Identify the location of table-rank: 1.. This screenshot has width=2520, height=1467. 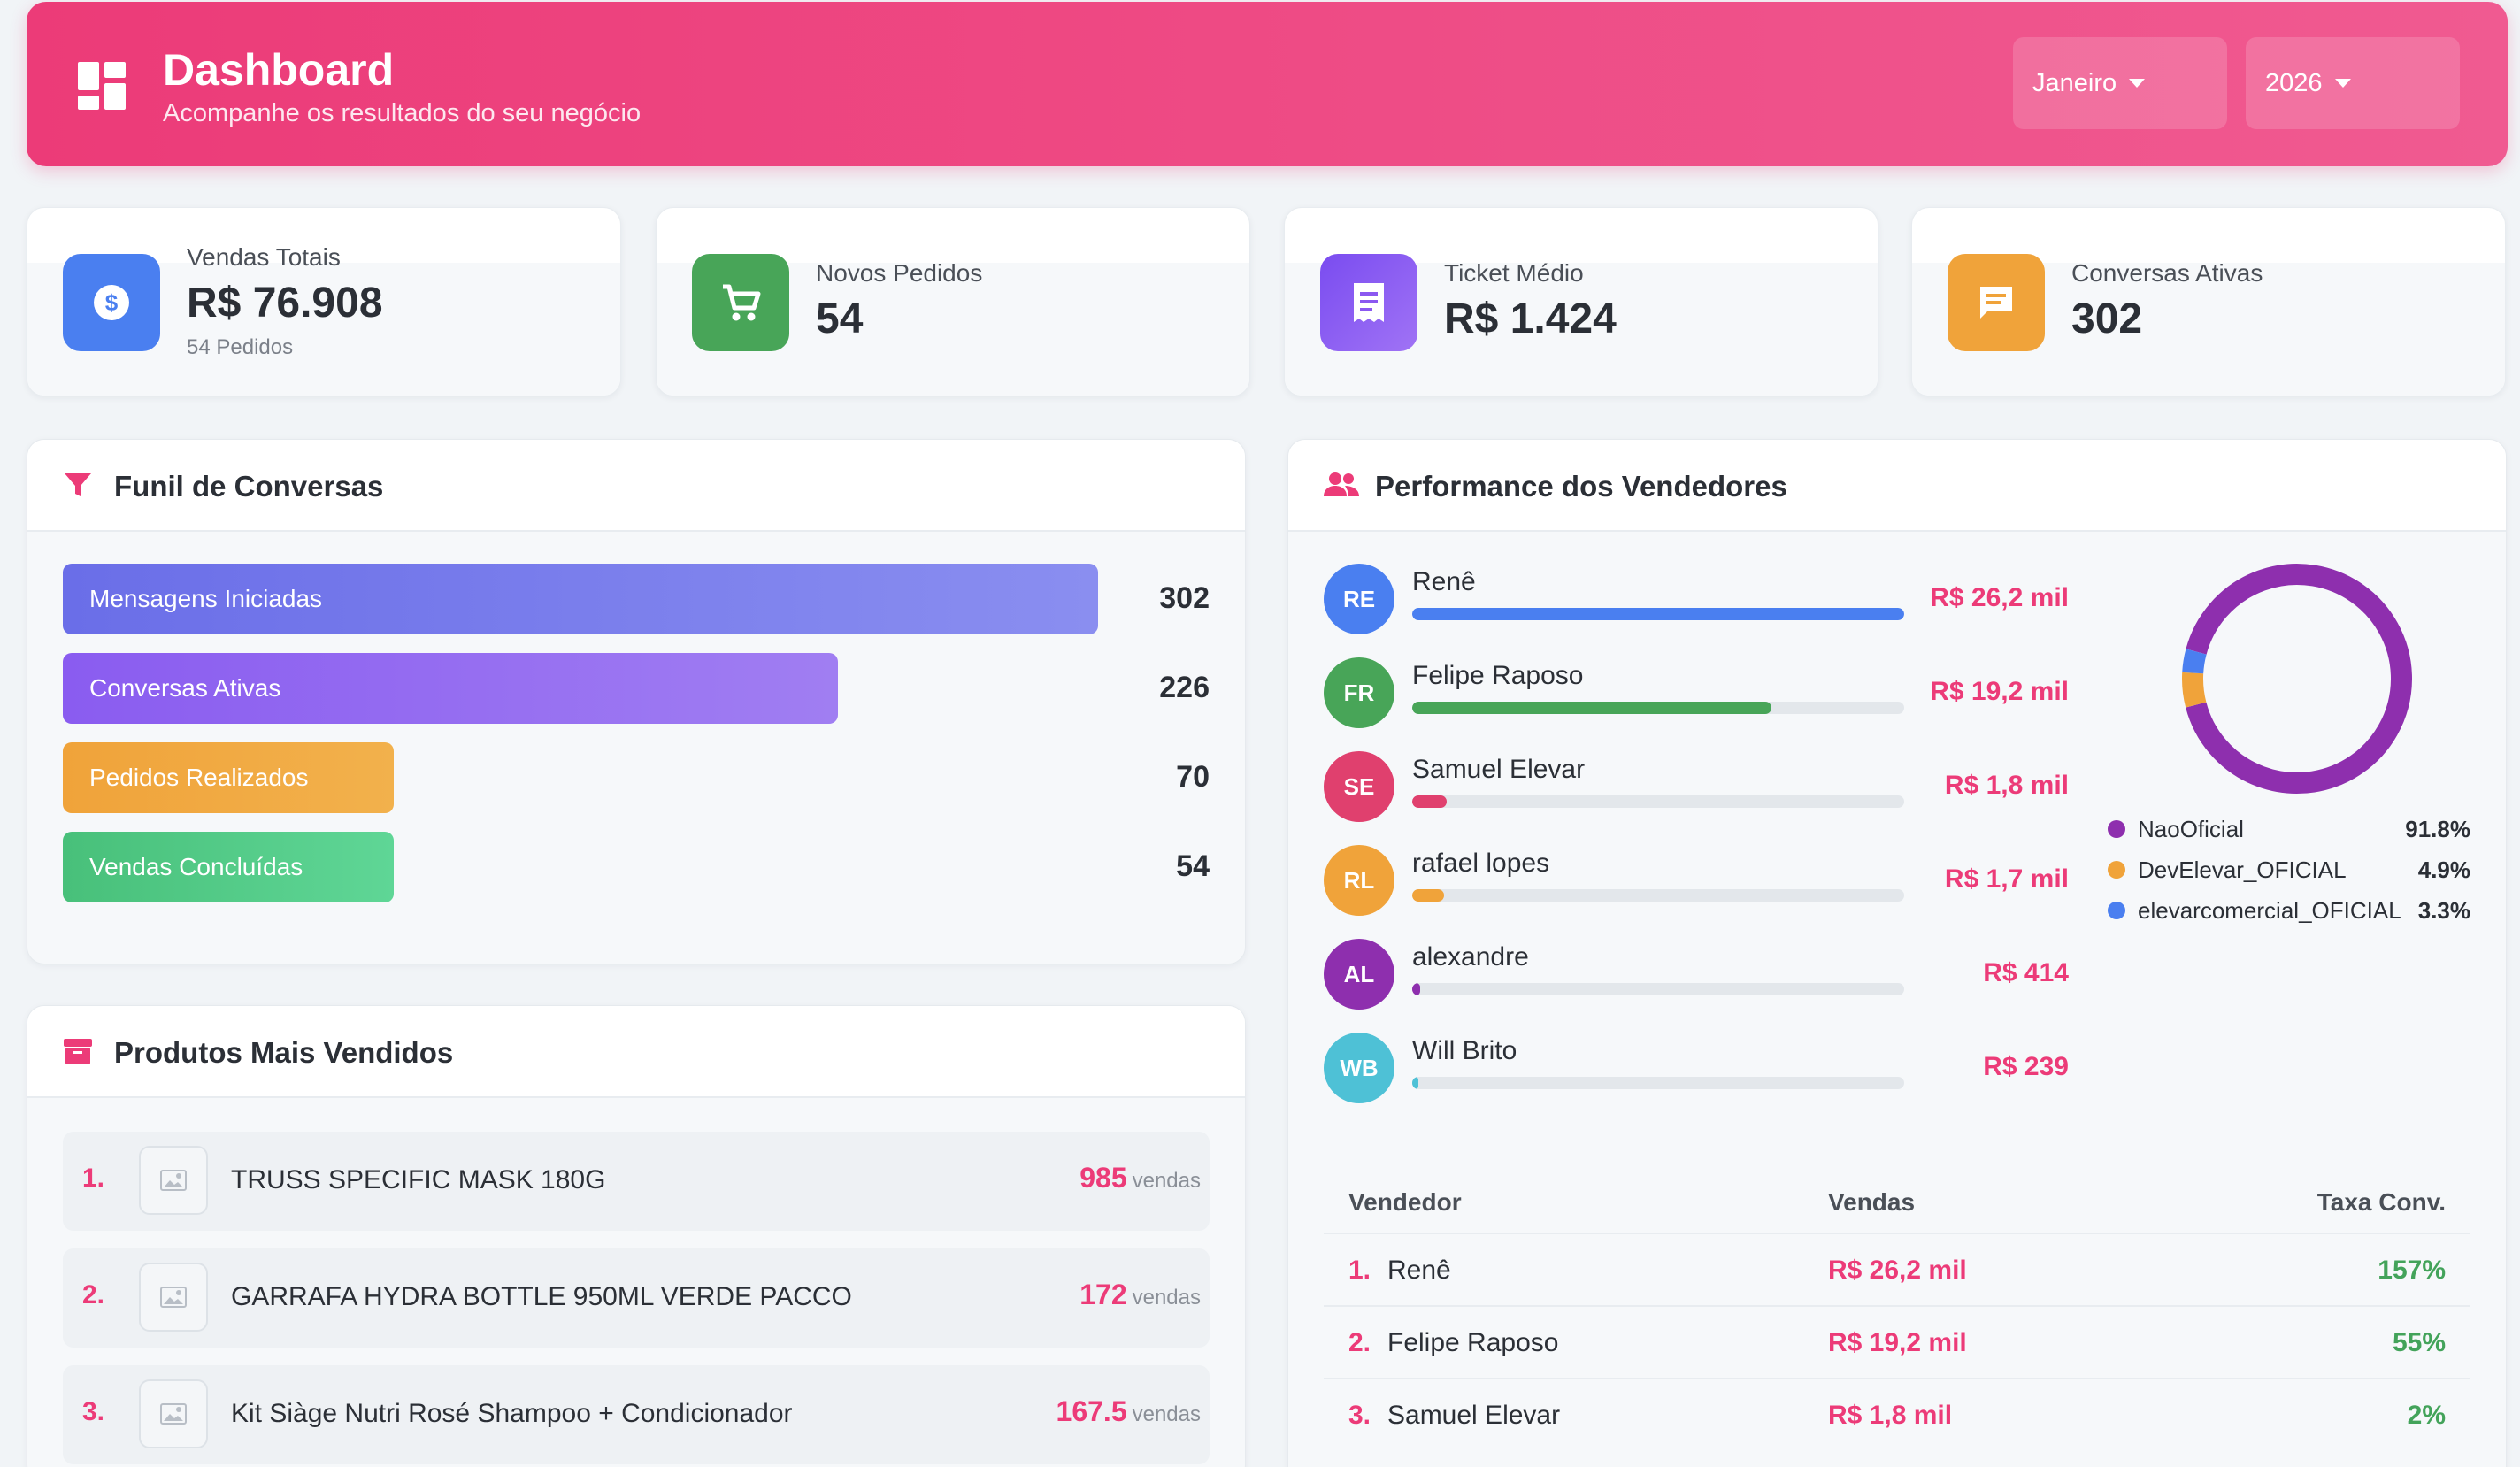
(1359, 1270).